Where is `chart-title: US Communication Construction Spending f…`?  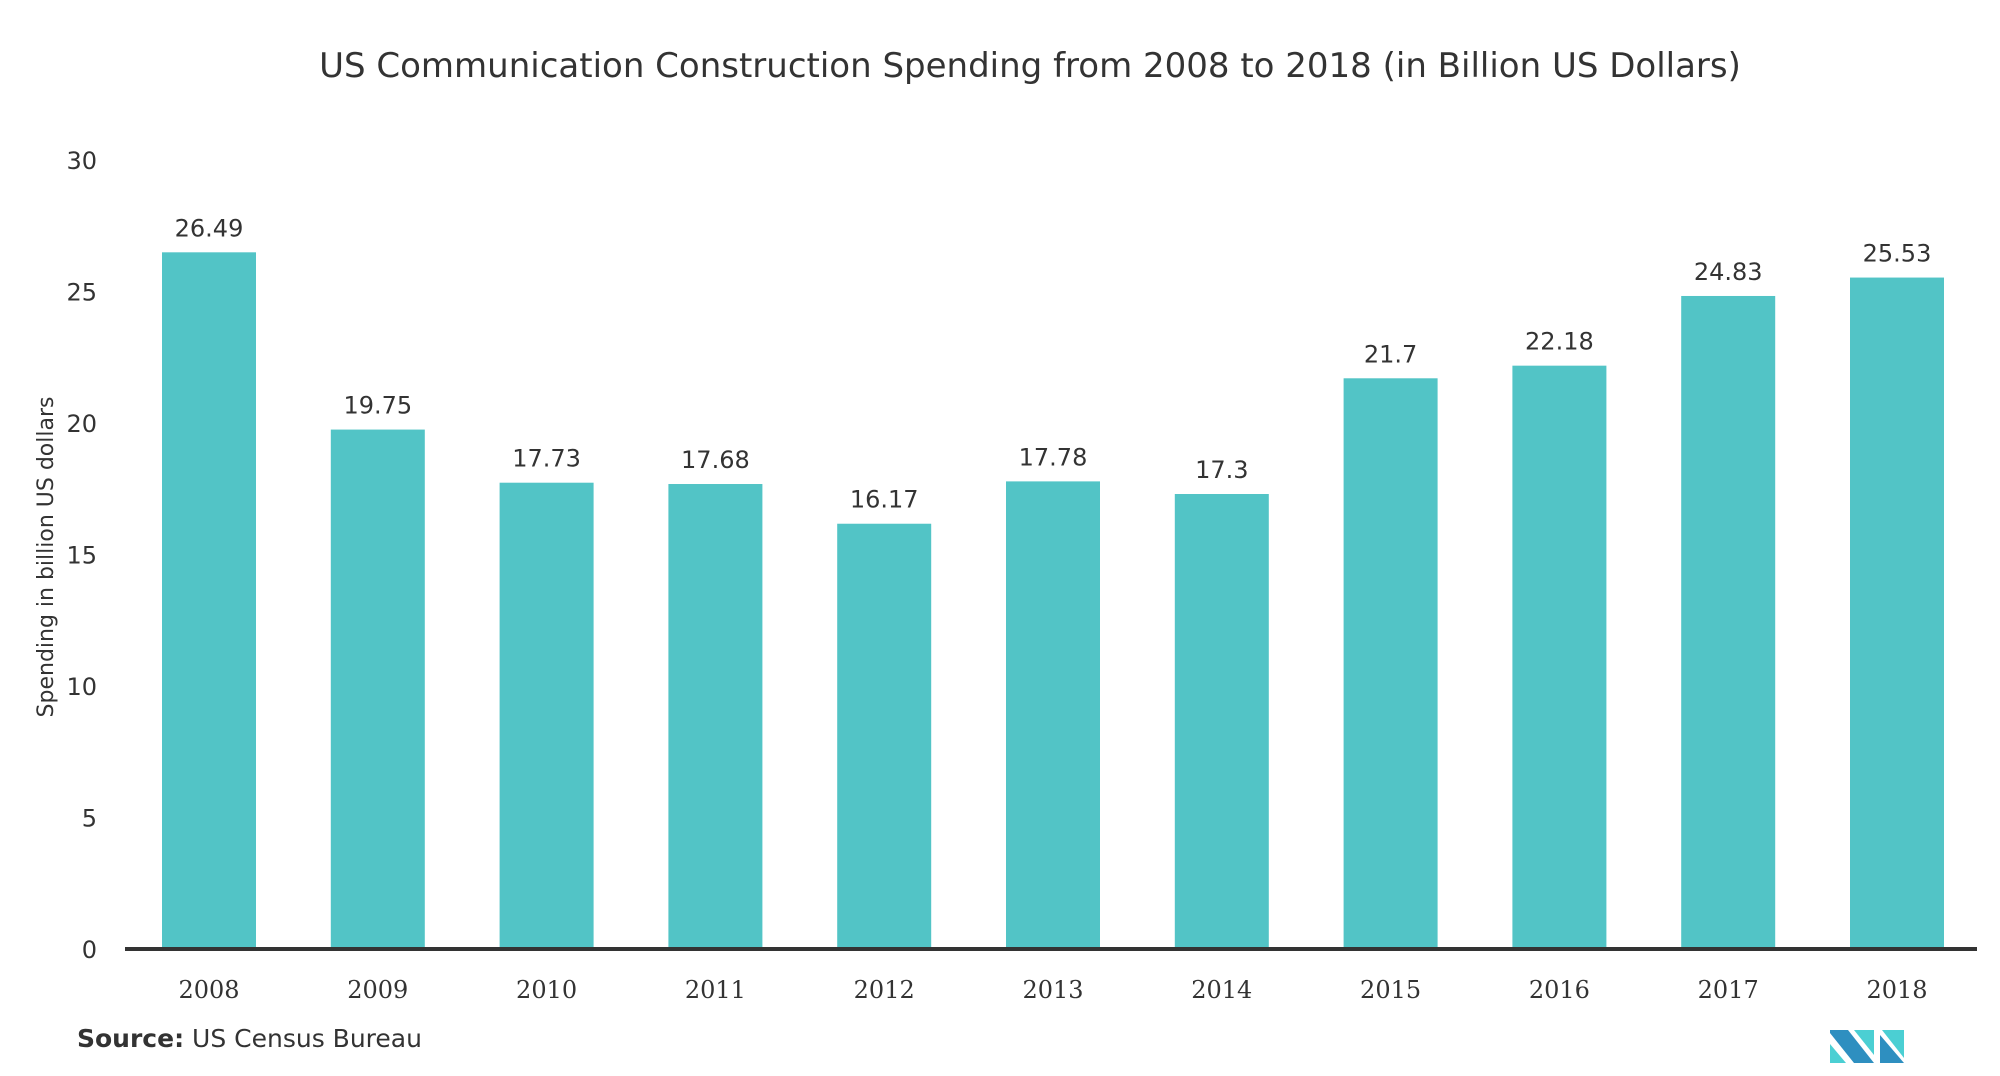 chart-title: US Communication Construction Spending f… is located at coordinates (1030, 66).